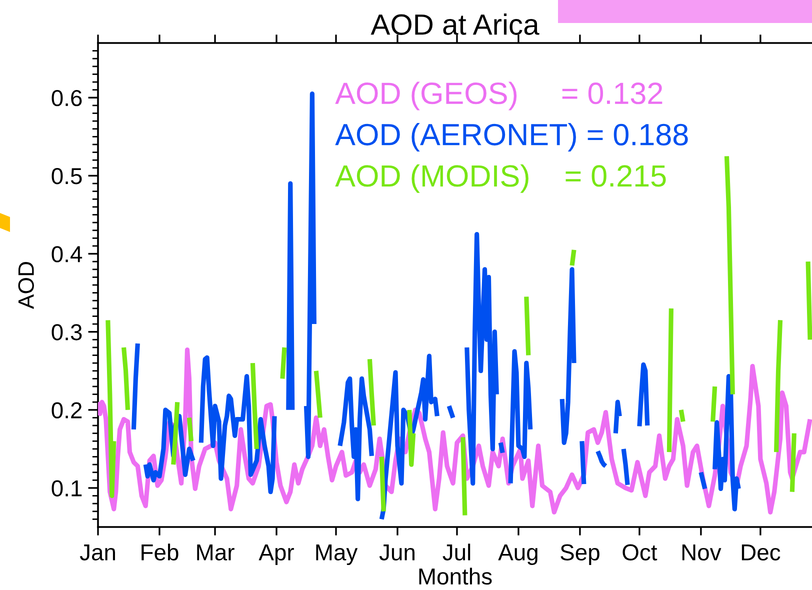 The image size is (812, 590). I want to click on x-tick-label: Oct, so click(640, 552).